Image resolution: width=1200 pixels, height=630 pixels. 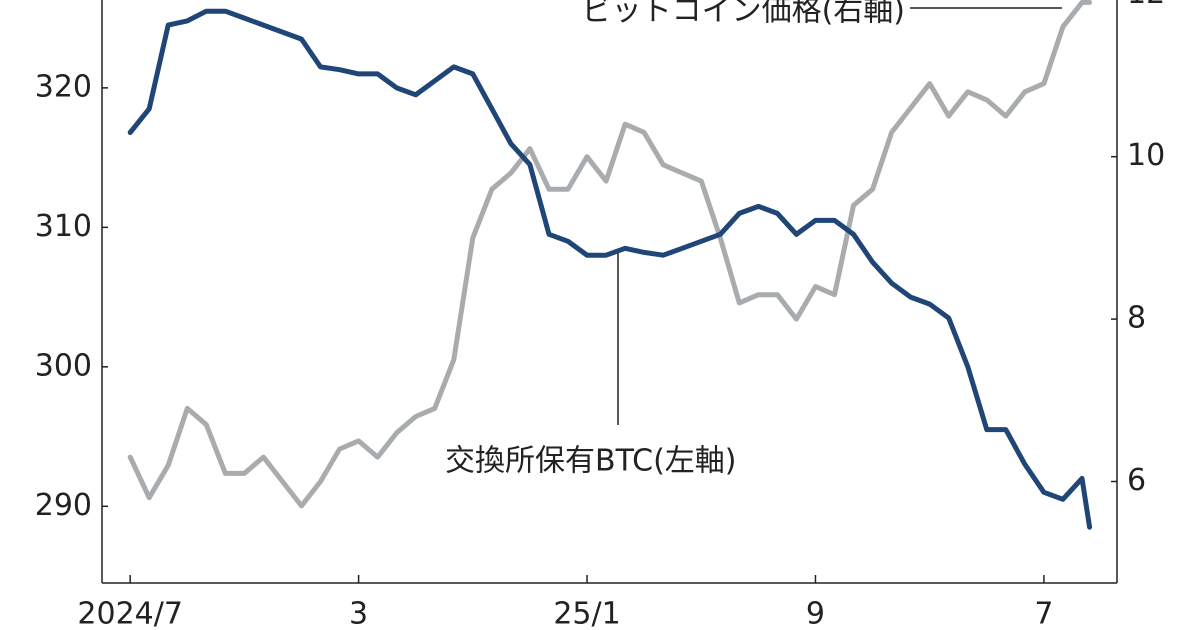 What do you see at coordinates (130, 613) in the screenshot?
I see `x-tick-label: 2024/7` at bounding box center [130, 613].